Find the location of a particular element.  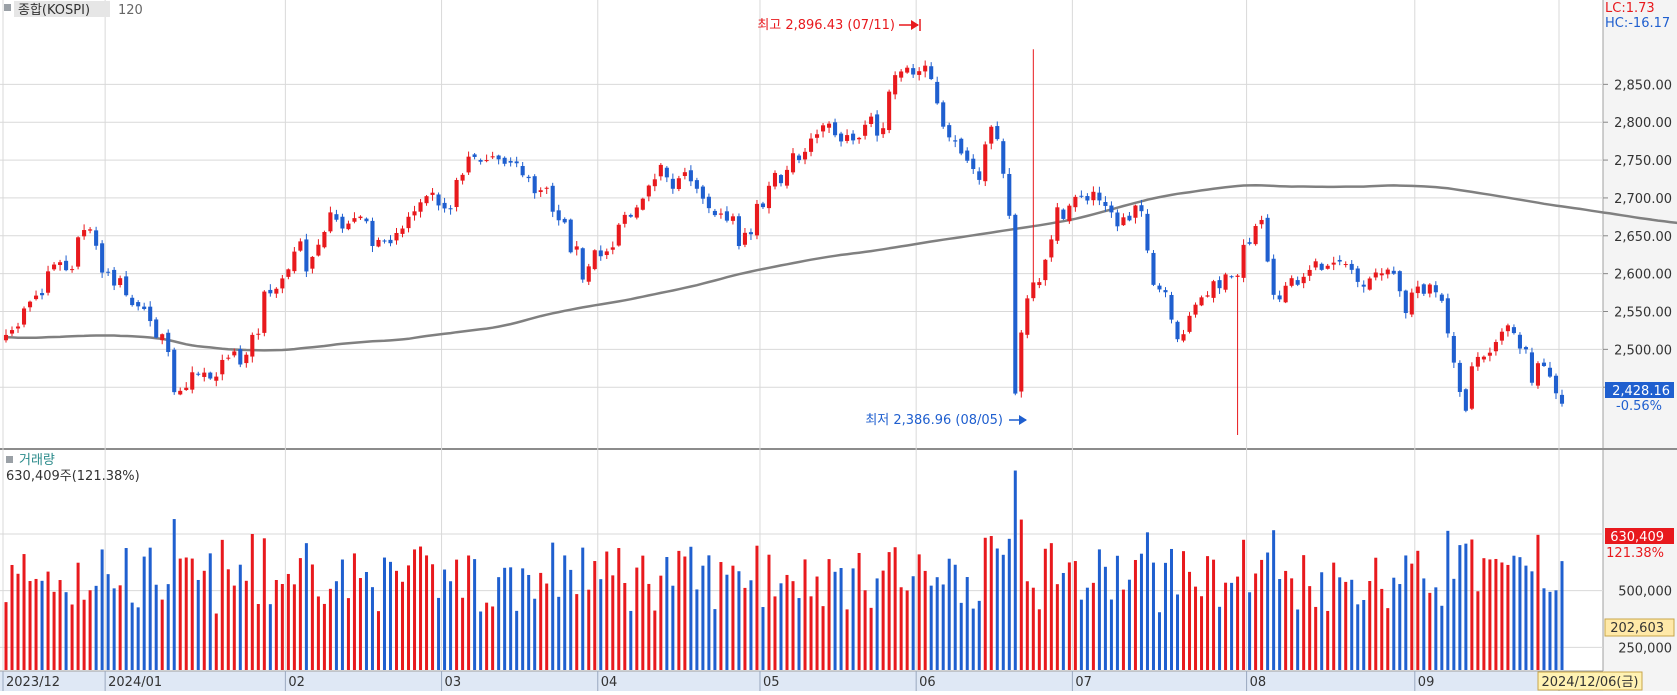

symbol-name: 종합(KOSPI) is located at coordinates (54, 10).